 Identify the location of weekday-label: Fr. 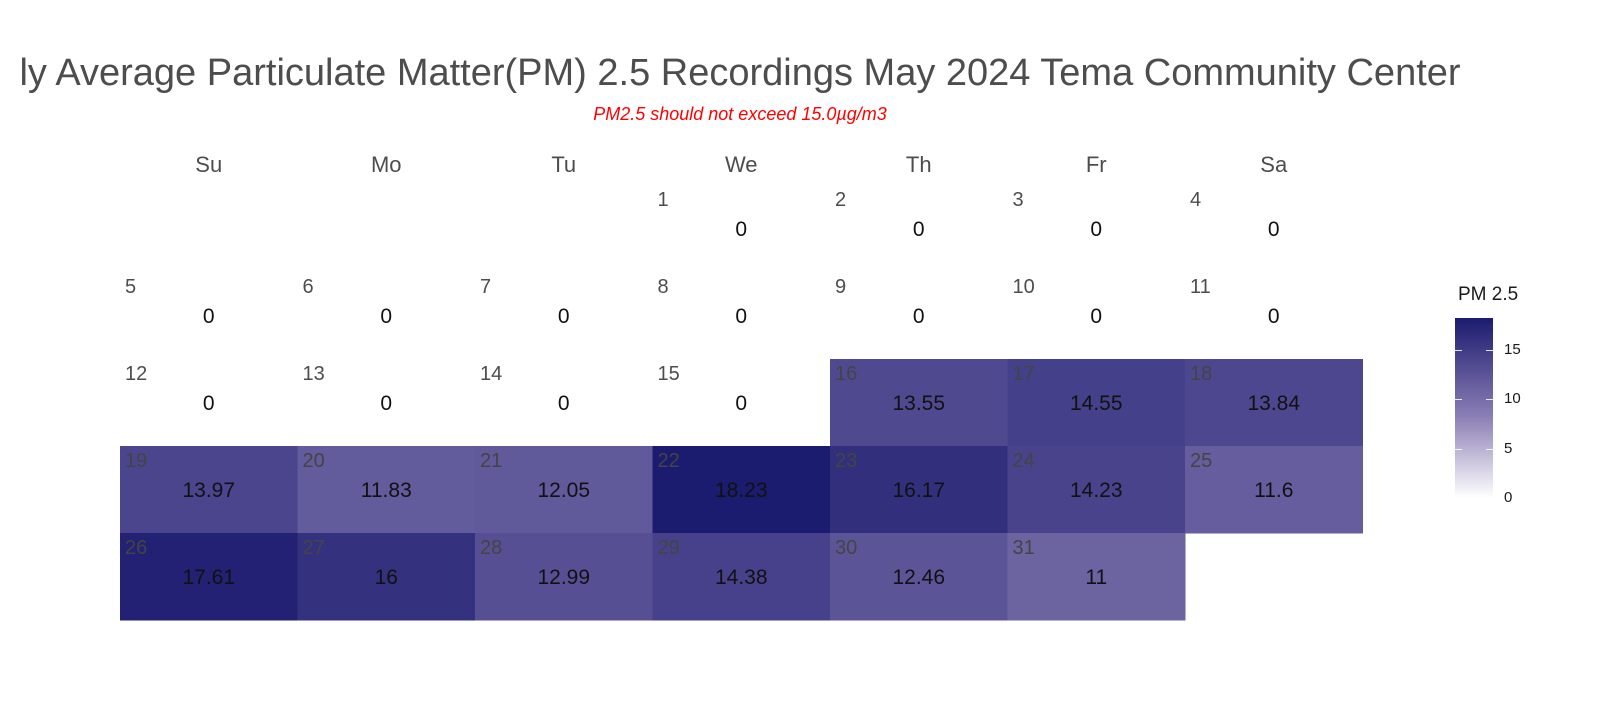
(1096, 164).